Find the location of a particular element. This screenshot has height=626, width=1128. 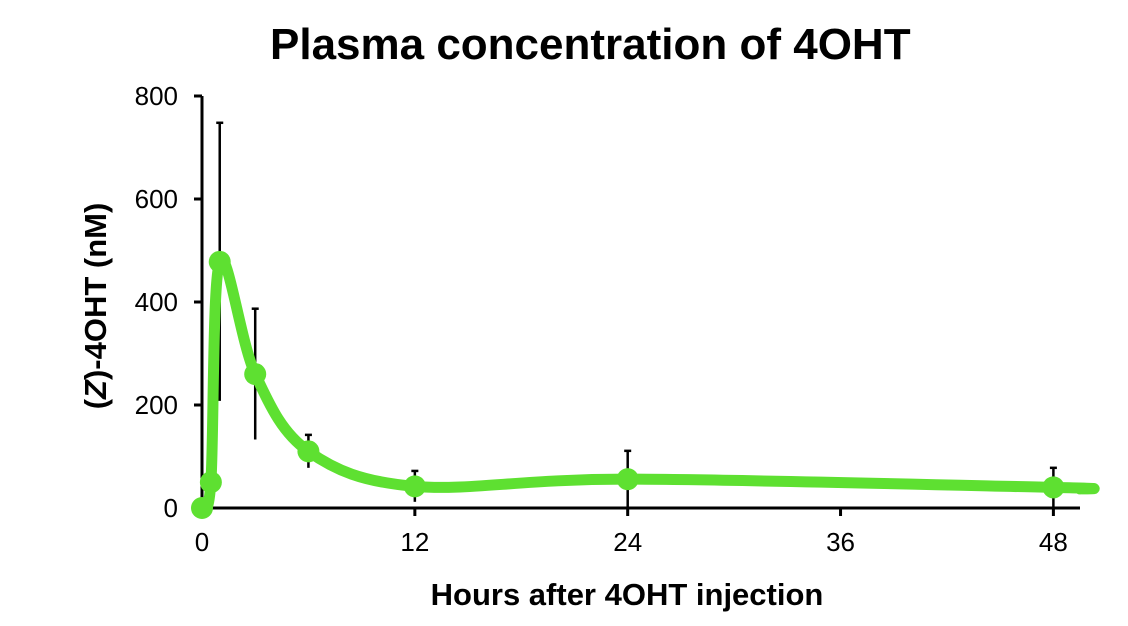

y-axis-title-suffix: )-4OHT (nM) is located at coordinates (95, 291).